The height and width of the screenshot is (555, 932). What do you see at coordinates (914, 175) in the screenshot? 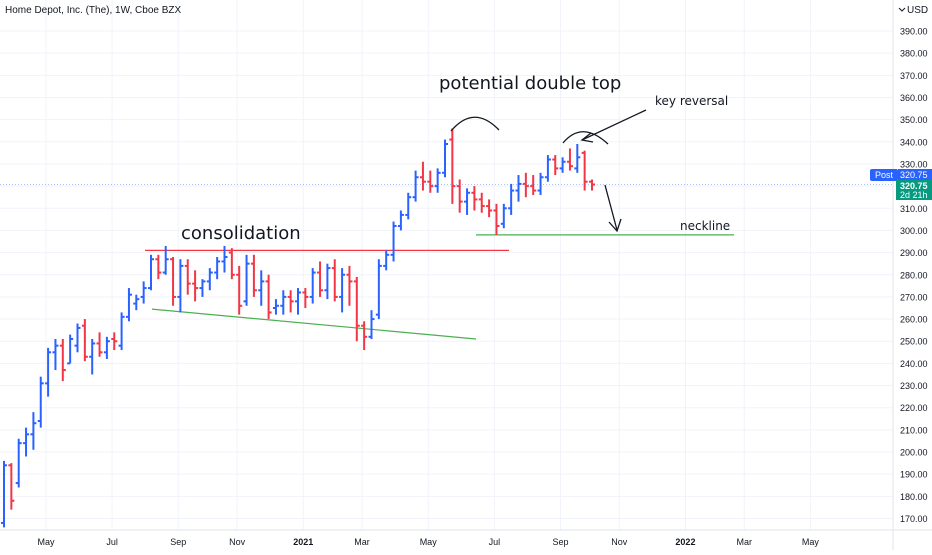
I see `post-value: 320.75` at bounding box center [914, 175].